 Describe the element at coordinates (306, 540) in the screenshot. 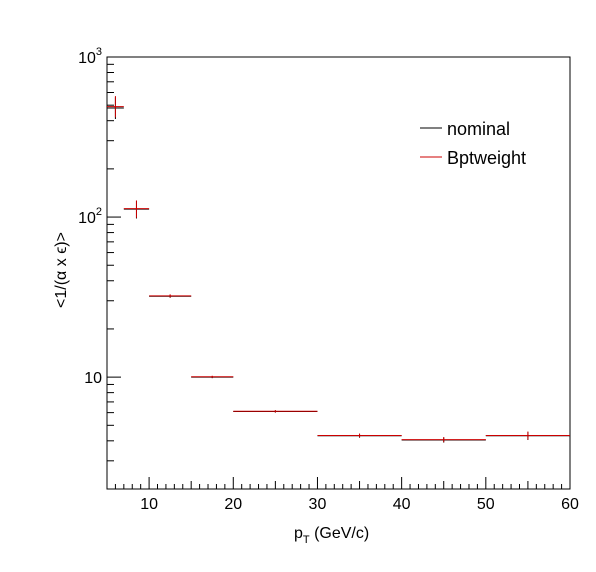

I see `x-axis-title-sub: T` at that location.